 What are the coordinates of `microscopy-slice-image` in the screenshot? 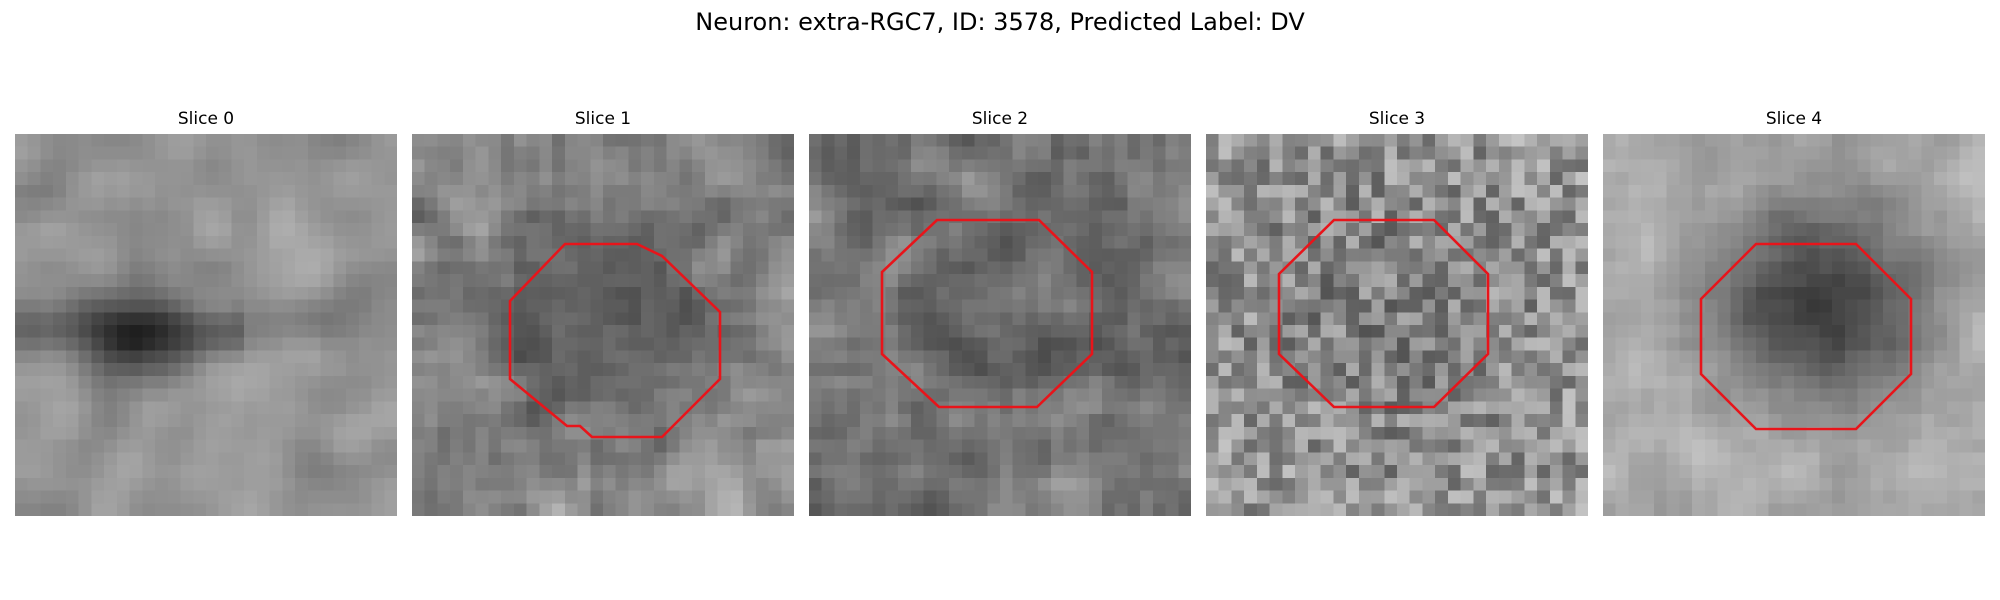 It's located at (206, 325).